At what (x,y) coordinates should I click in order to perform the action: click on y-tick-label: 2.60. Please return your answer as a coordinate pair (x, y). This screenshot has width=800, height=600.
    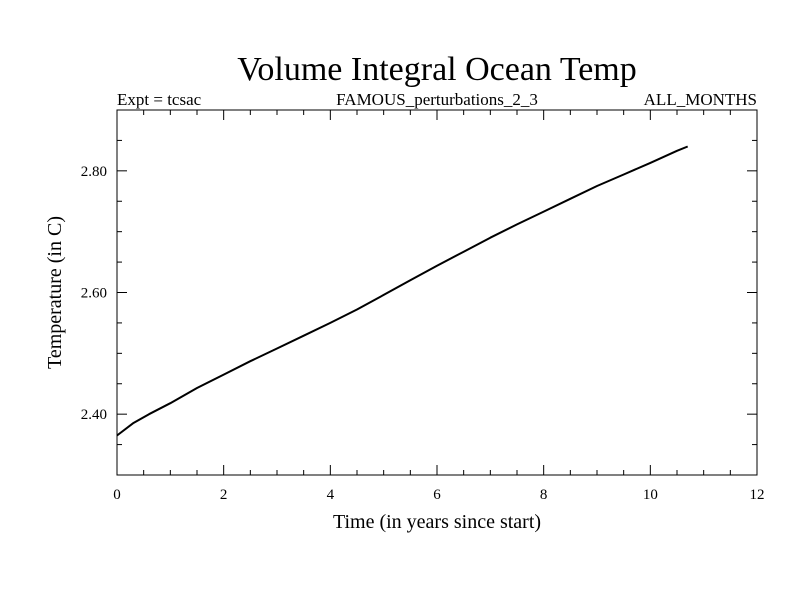
    Looking at the image, I should click on (94, 294).